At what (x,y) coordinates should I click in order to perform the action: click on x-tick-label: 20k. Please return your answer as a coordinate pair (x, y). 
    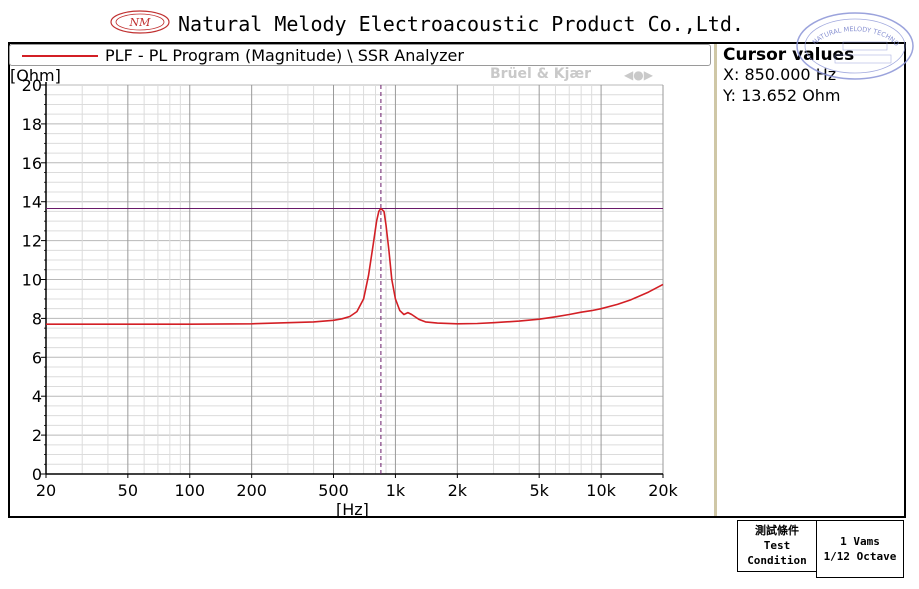
    Looking at the image, I should click on (663, 490).